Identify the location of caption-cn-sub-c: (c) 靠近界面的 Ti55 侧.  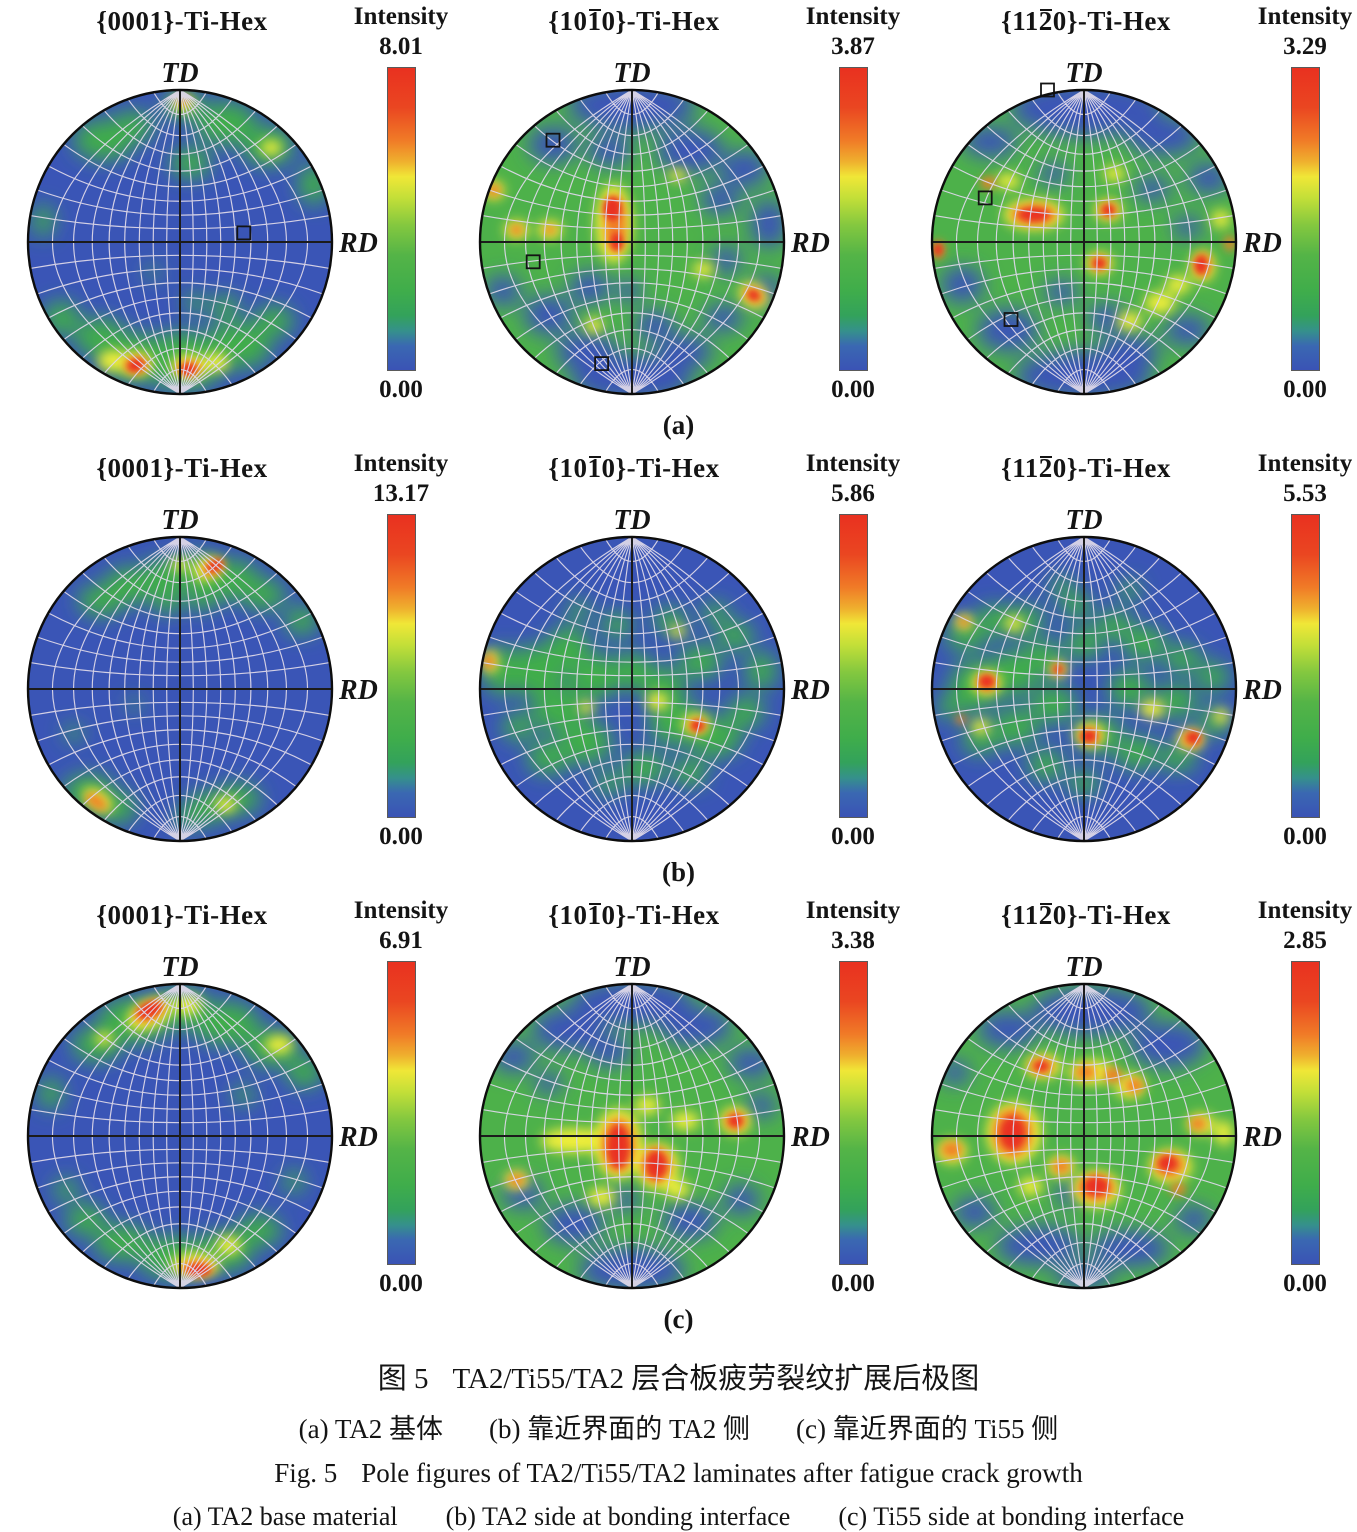
(927, 1429).